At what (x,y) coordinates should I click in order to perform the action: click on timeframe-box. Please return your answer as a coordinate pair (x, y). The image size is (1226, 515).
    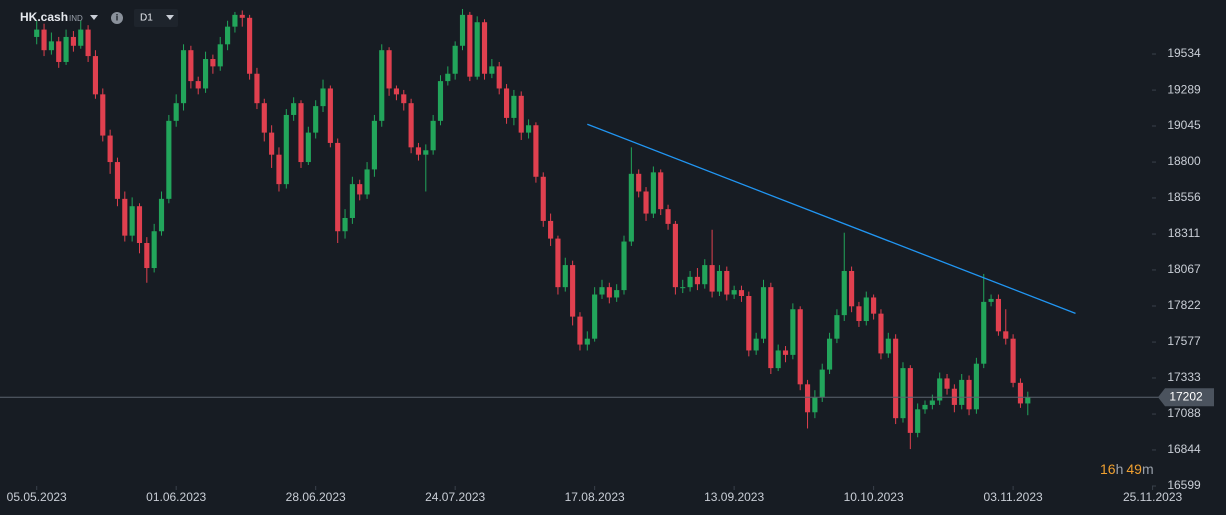
    Looking at the image, I should click on (156, 18).